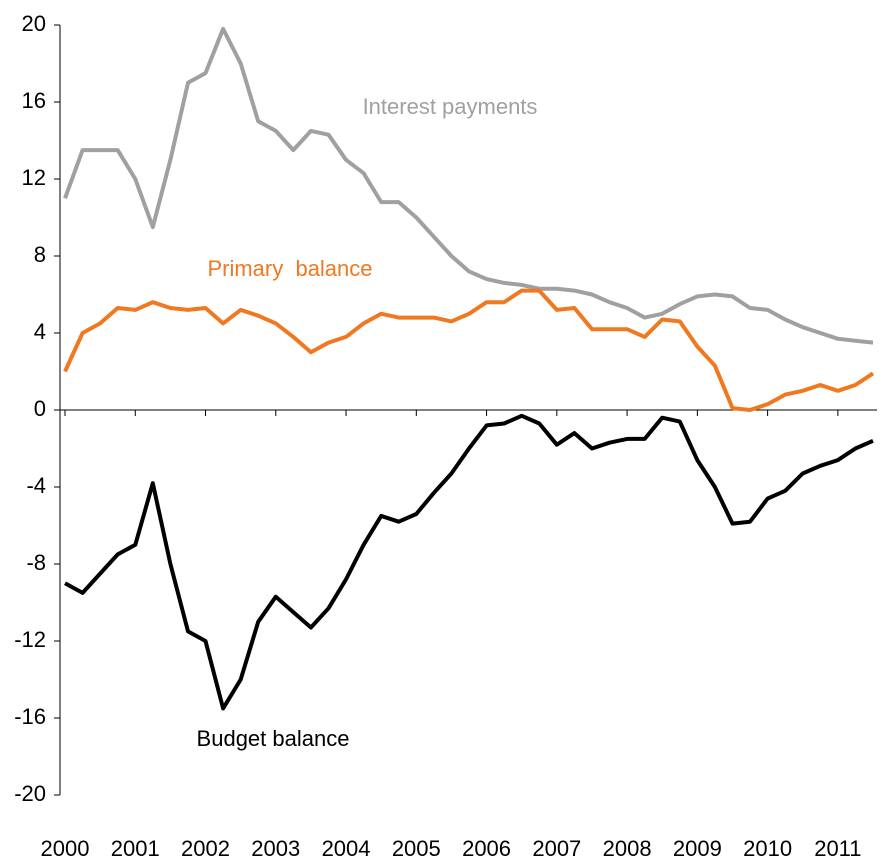 The width and height of the screenshot is (885, 861). What do you see at coordinates (697, 848) in the screenshot?
I see `x-tick-label: 2009` at bounding box center [697, 848].